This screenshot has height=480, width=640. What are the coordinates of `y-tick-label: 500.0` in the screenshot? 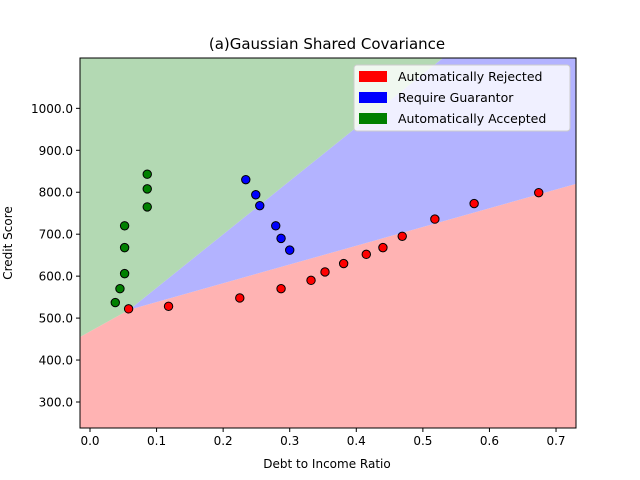 It's located at (56, 319).